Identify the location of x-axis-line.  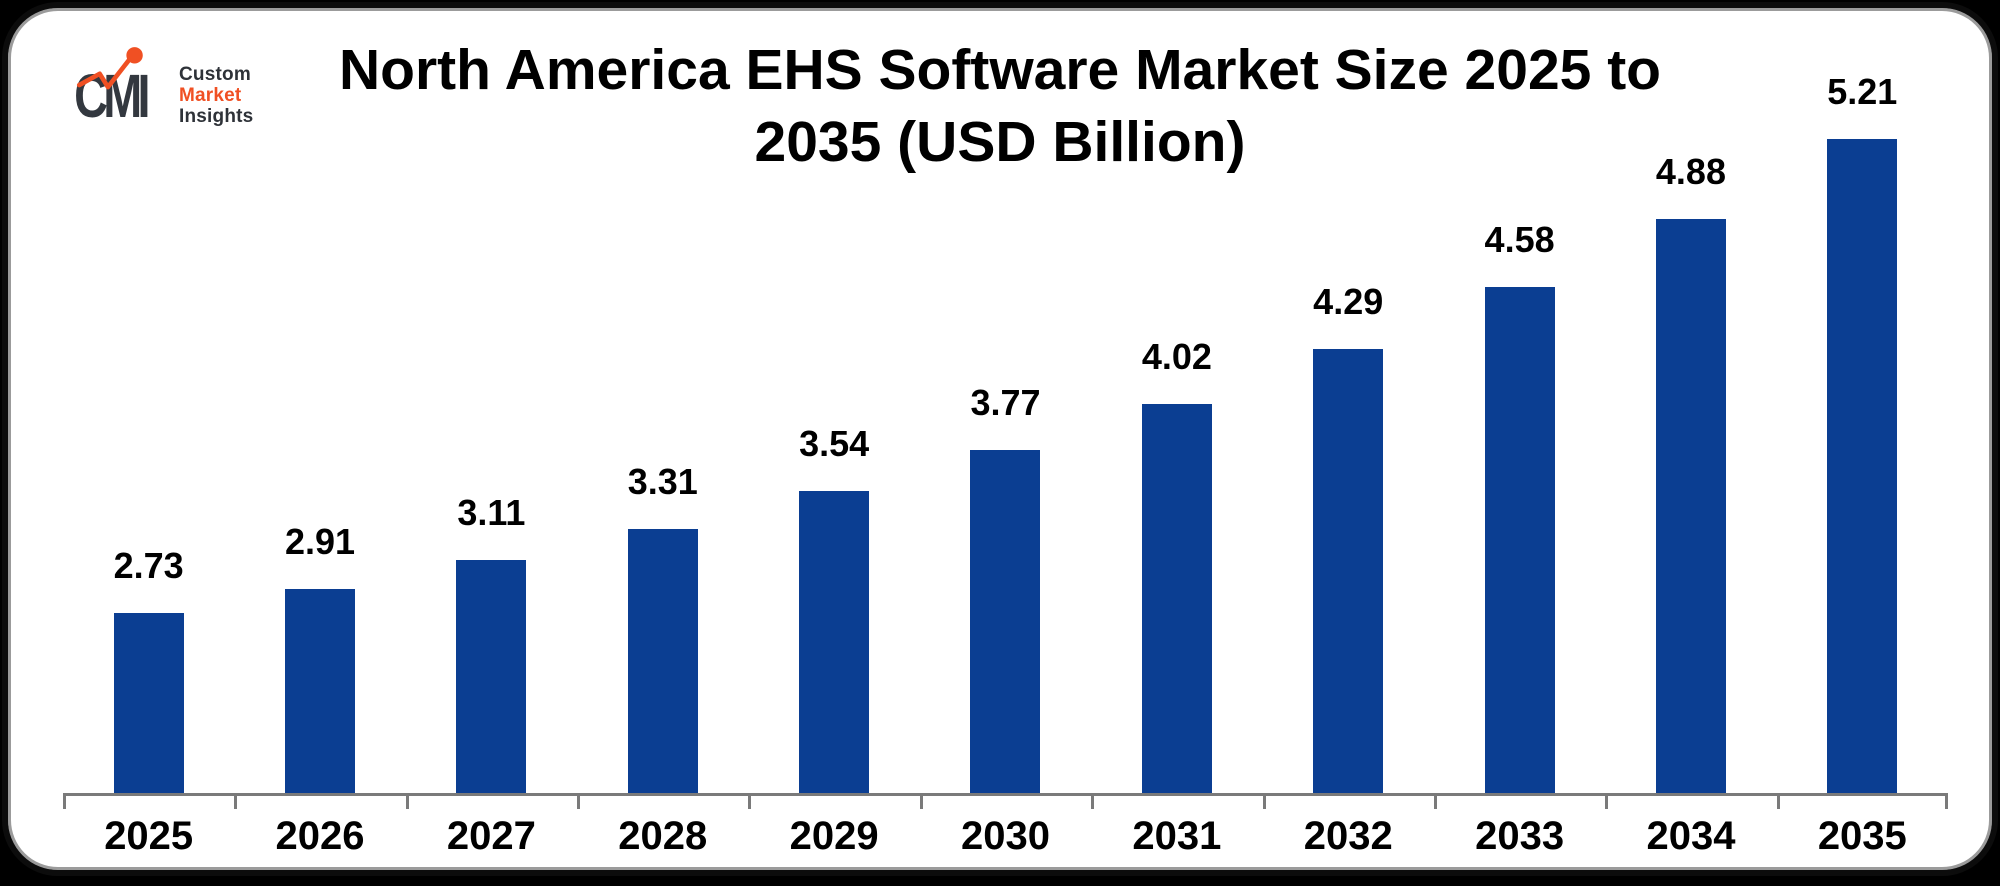
(1005, 794).